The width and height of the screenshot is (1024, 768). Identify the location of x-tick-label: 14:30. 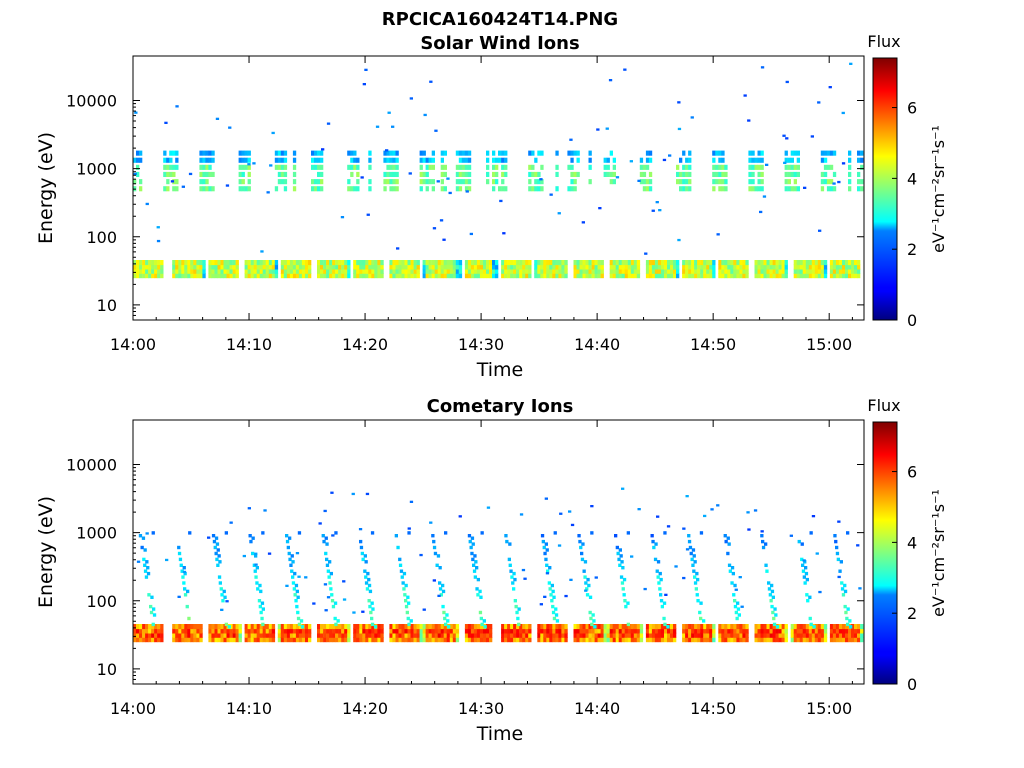
(481, 344).